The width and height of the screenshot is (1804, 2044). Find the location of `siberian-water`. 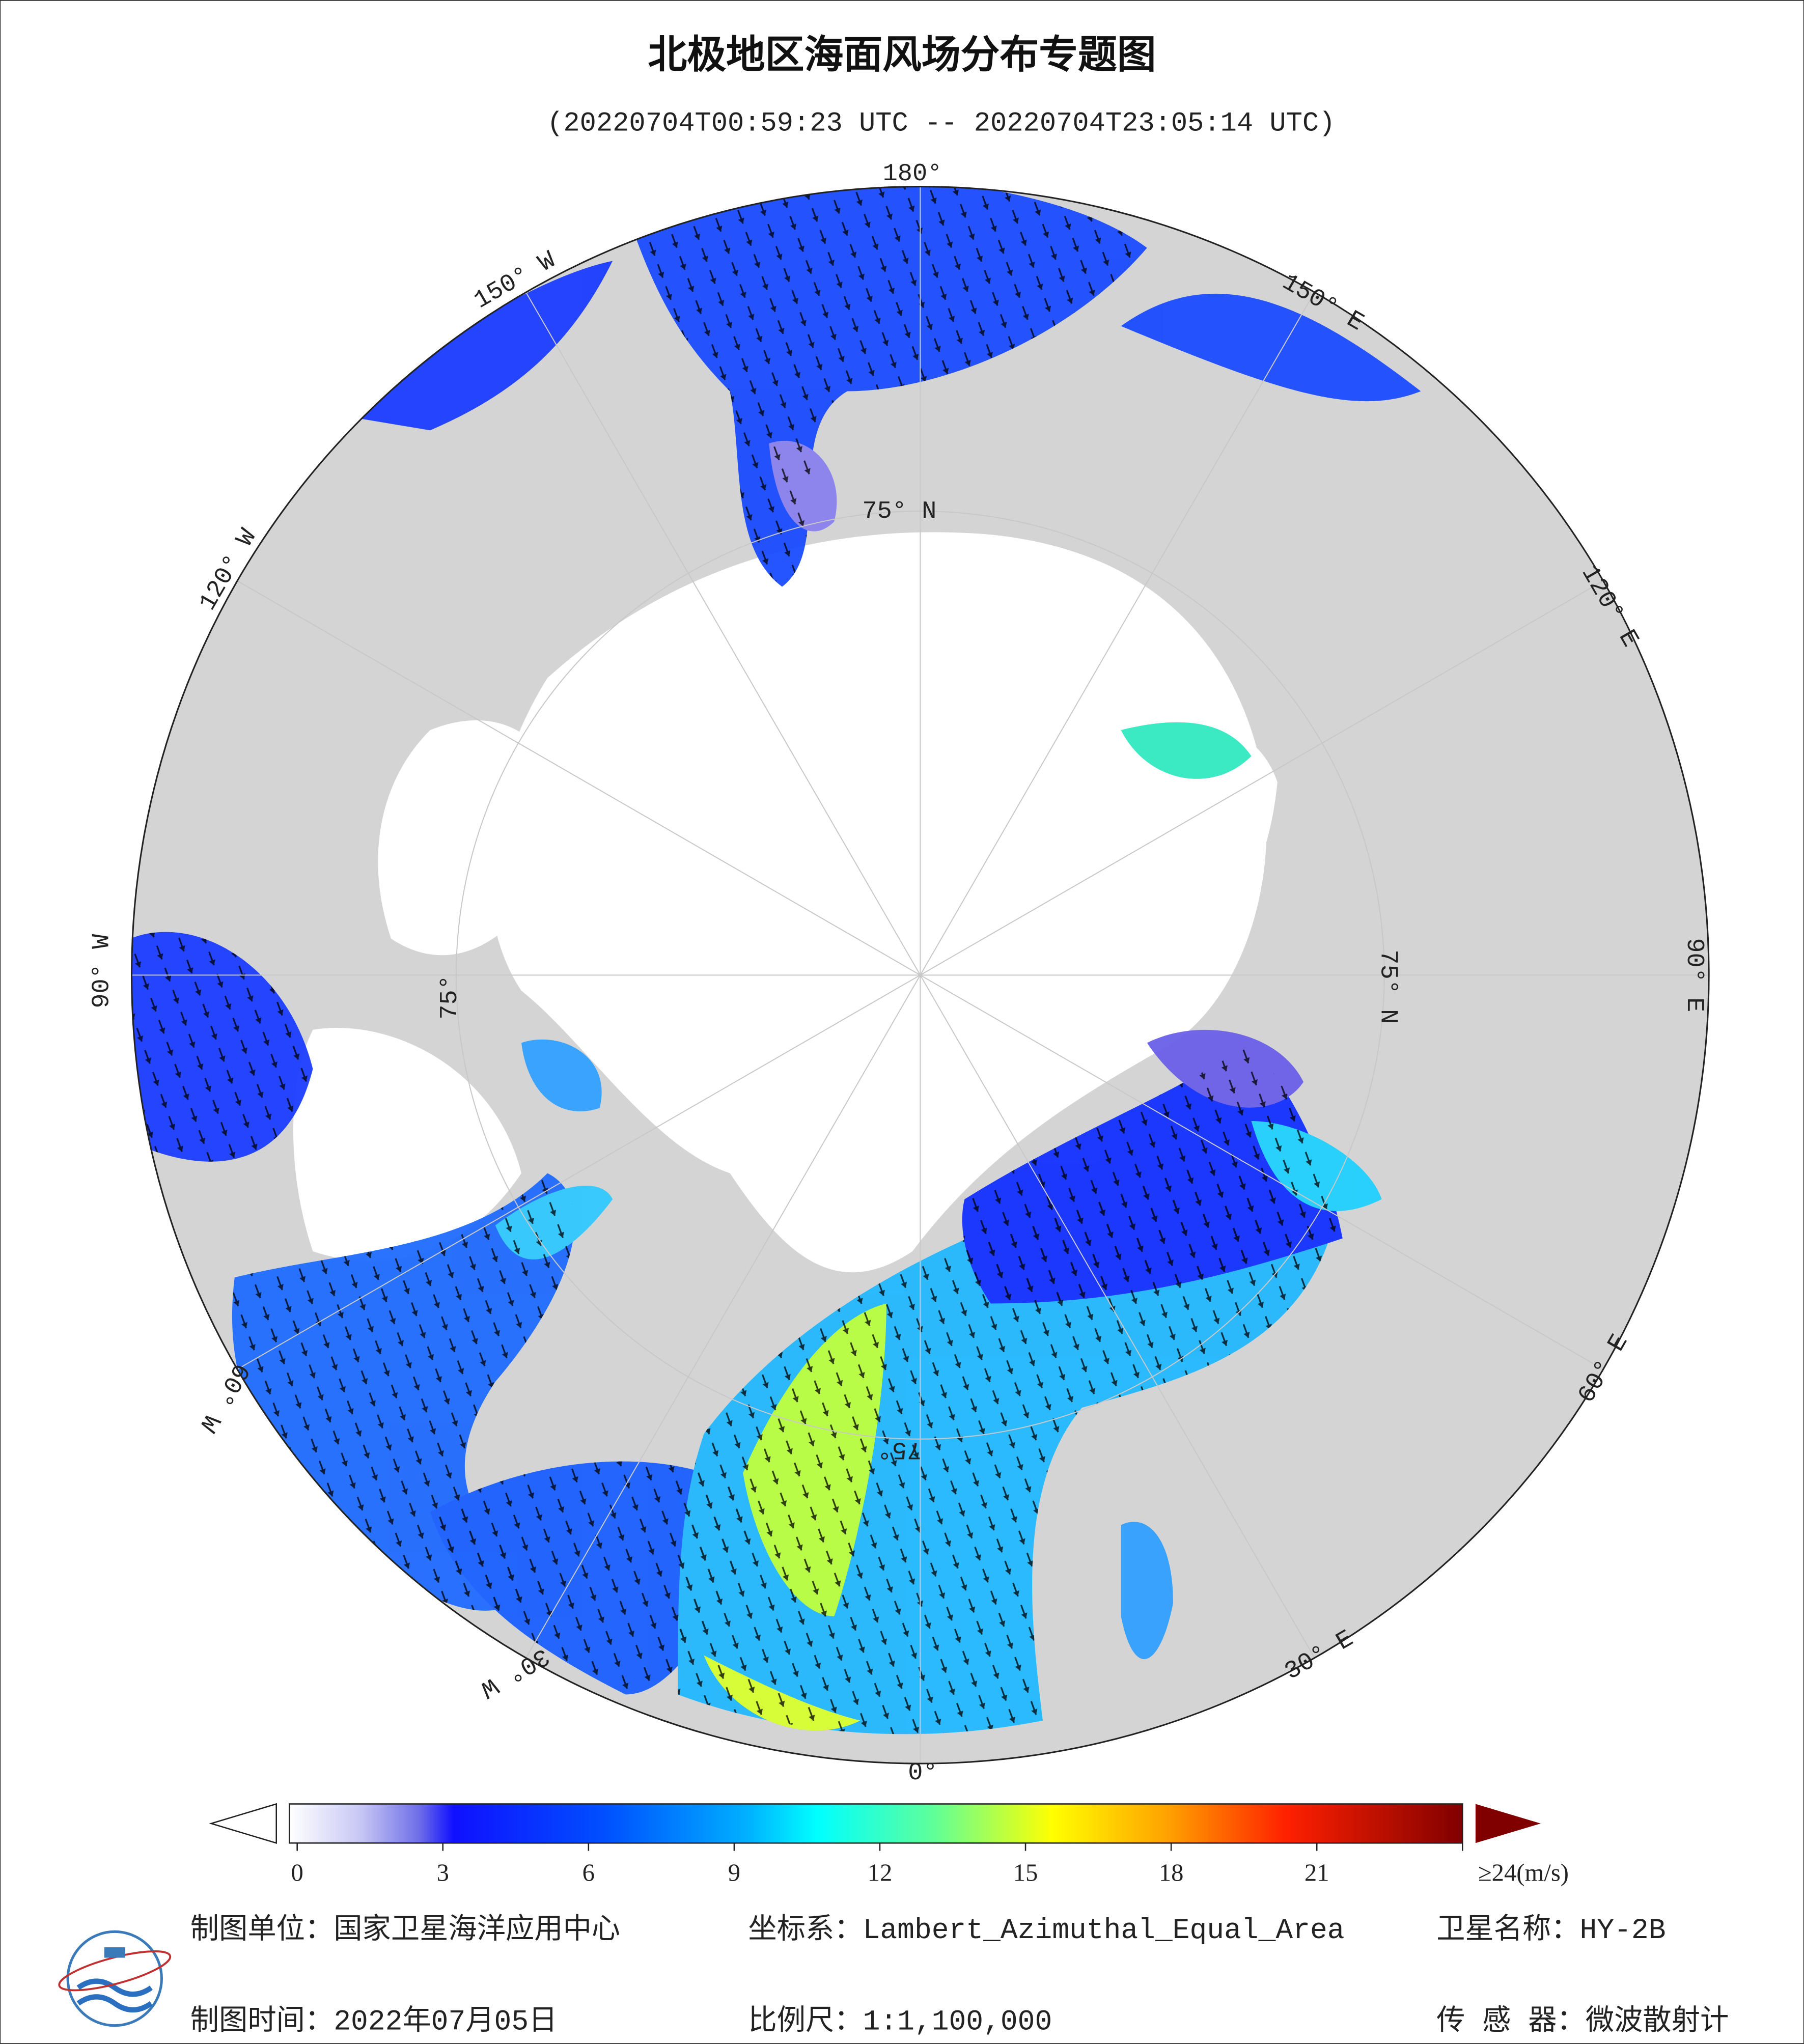

siberian-water is located at coordinates (1171, 832).